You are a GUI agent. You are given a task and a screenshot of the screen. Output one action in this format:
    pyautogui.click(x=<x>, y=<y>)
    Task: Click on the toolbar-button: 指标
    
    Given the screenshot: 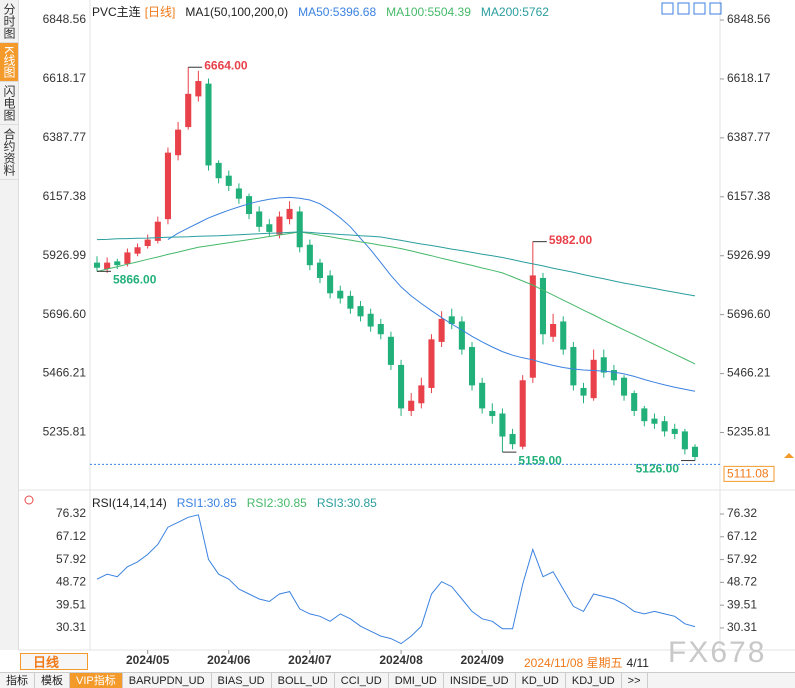 What is the action you would take?
    pyautogui.click(x=17, y=680)
    